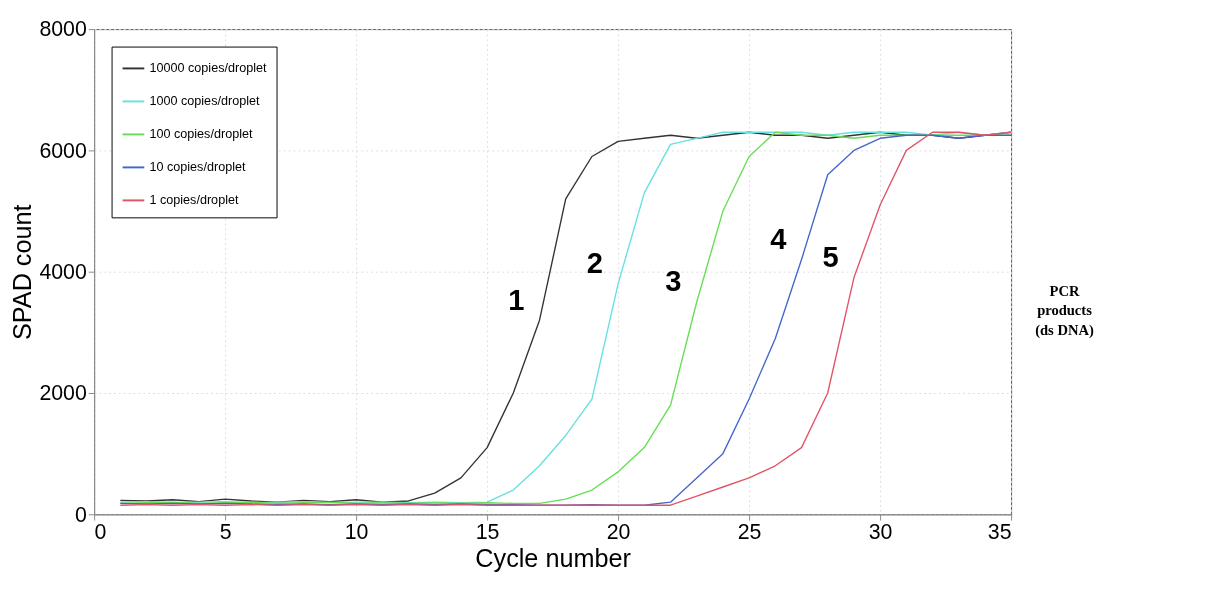  What do you see at coordinates (197, 167) in the screenshot?
I see `legend-label: 10 copies/droplet` at bounding box center [197, 167].